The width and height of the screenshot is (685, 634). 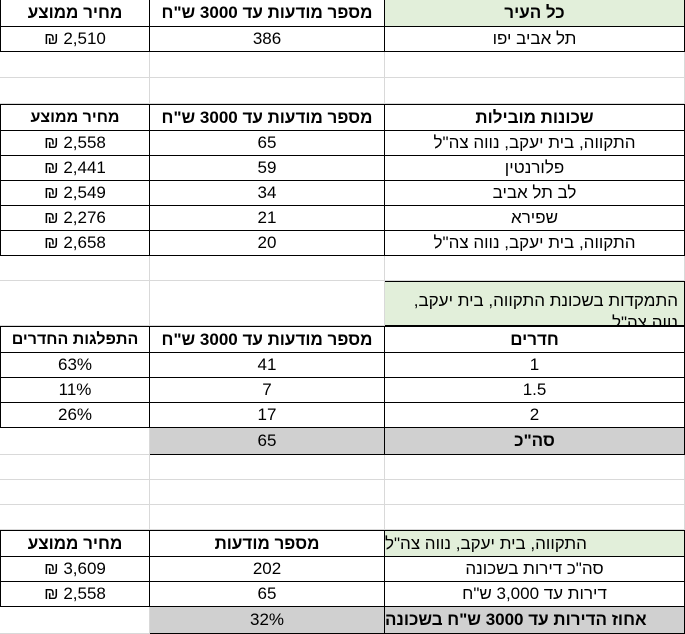 What do you see at coordinates (75, 390) in the screenshot?
I see `sheet-cell: 11%` at bounding box center [75, 390].